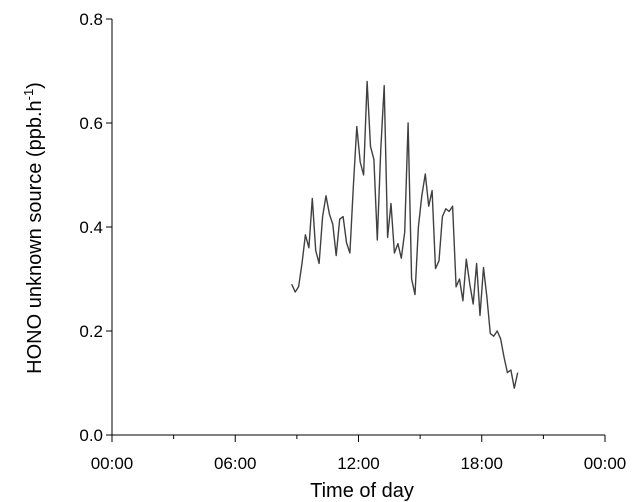 The image size is (633, 502). What do you see at coordinates (362, 491) in the screenshot?
I see `x-axis-title: Time of day` at bounding box center [362, 491].